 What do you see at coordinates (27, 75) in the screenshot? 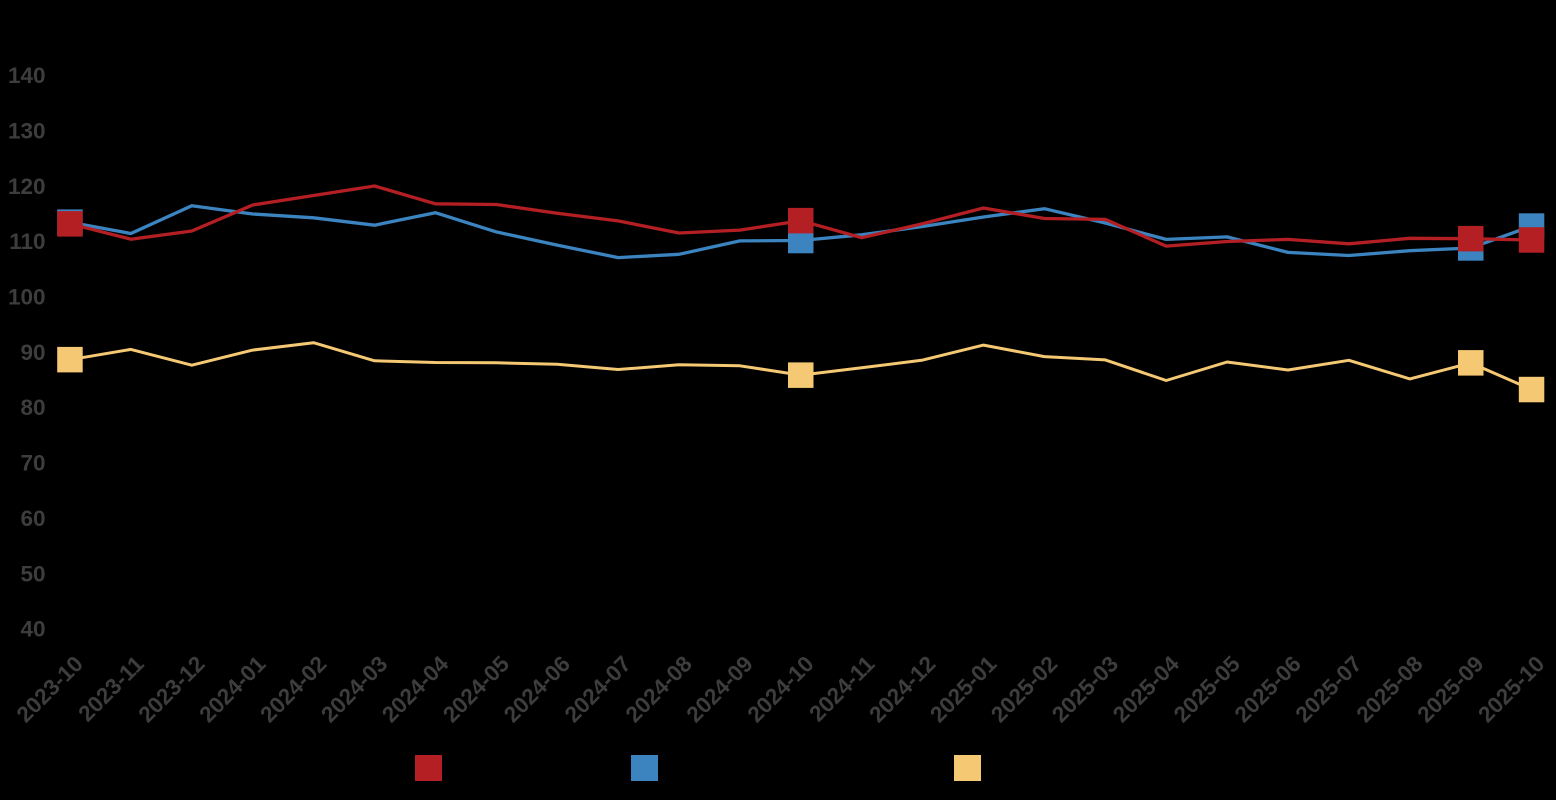
I see `svg-text: 140` at bounding box center [27, 75].